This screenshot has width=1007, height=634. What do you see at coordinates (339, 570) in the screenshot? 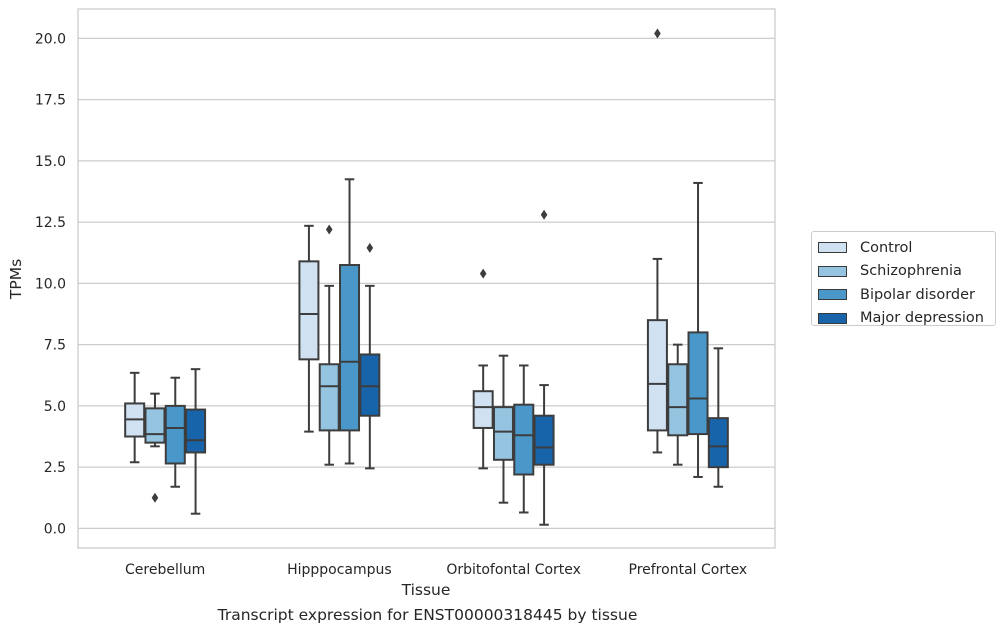
I see `x-tick-label: Hipppocampus` at bounding box center [339, 570].